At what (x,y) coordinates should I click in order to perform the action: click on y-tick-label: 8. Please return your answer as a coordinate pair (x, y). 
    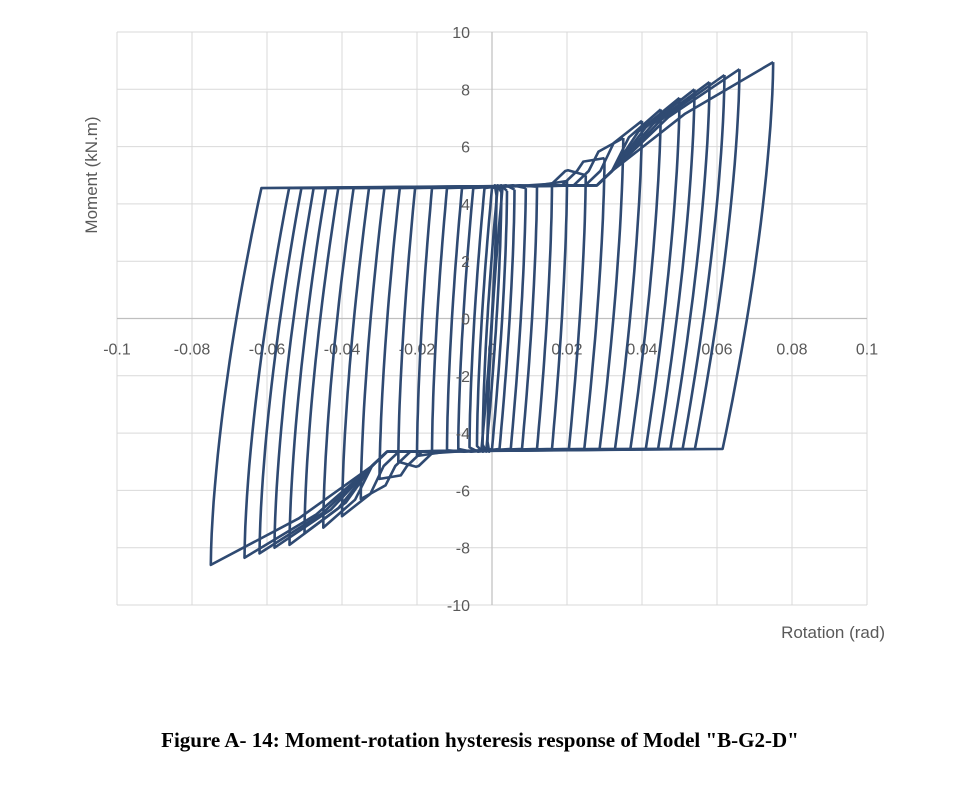
    Looking at the image, I should click on (465, 90).